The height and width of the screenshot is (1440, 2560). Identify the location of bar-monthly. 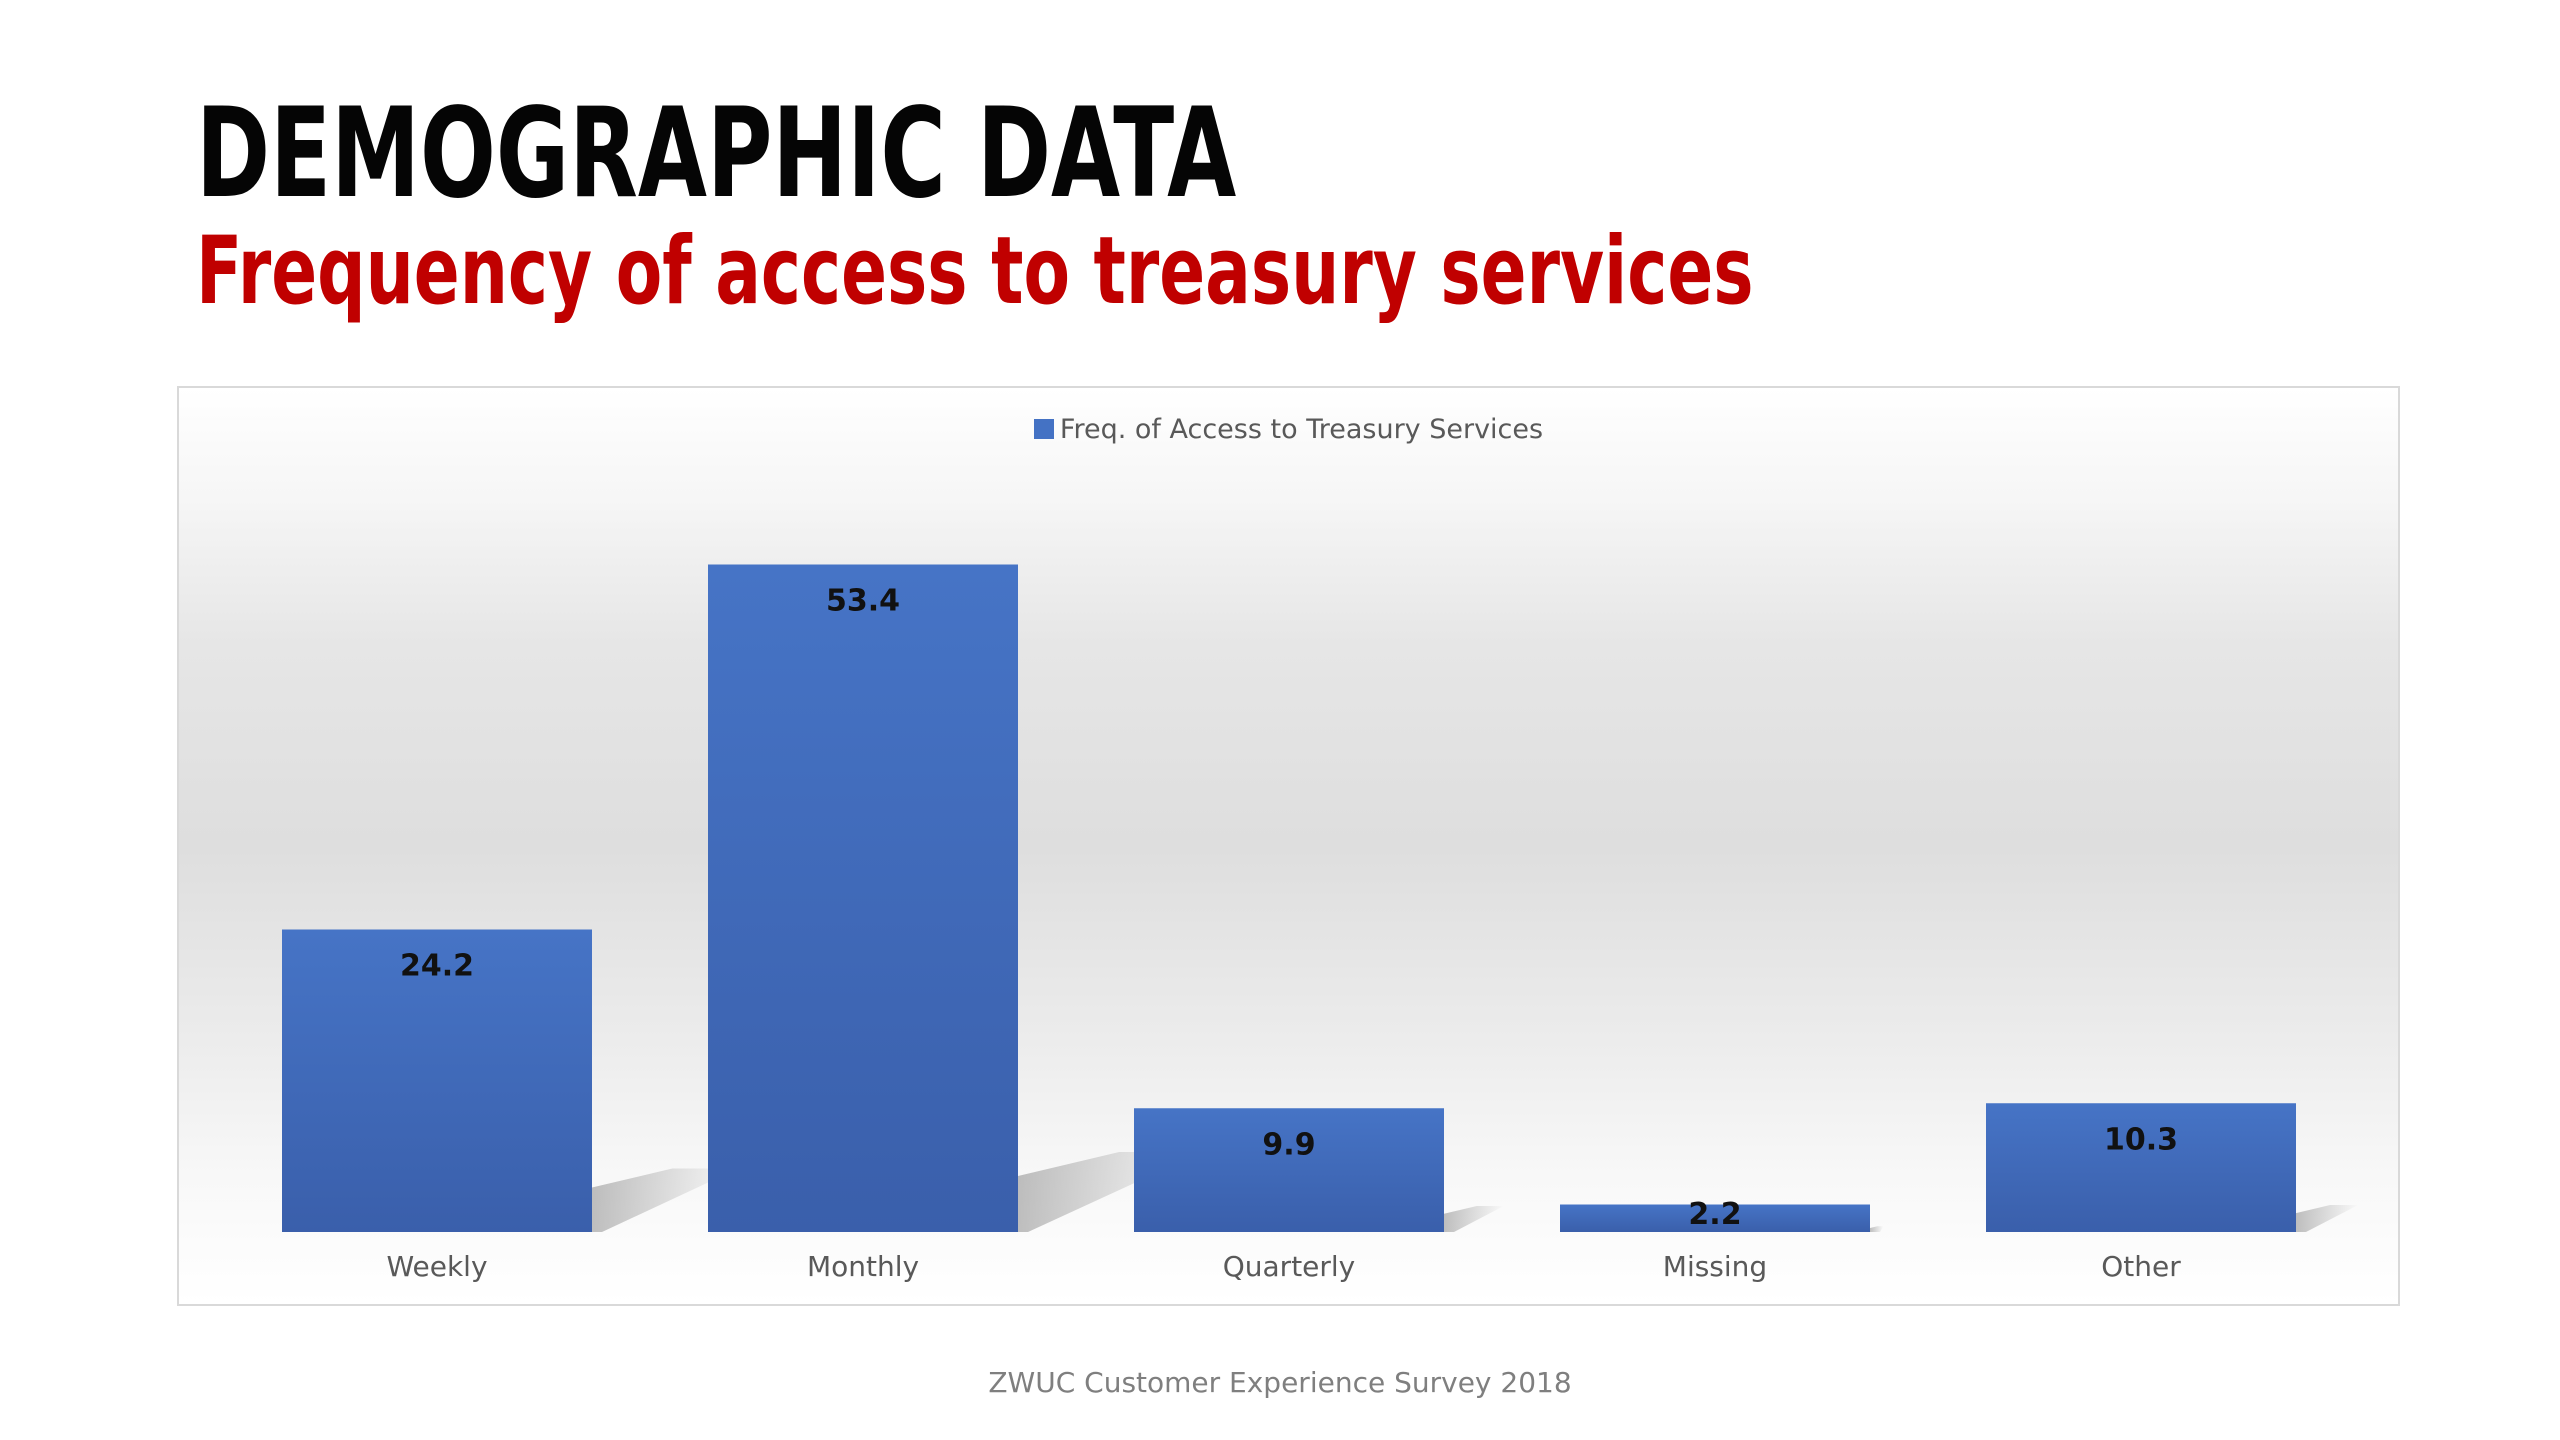
(863, 898).